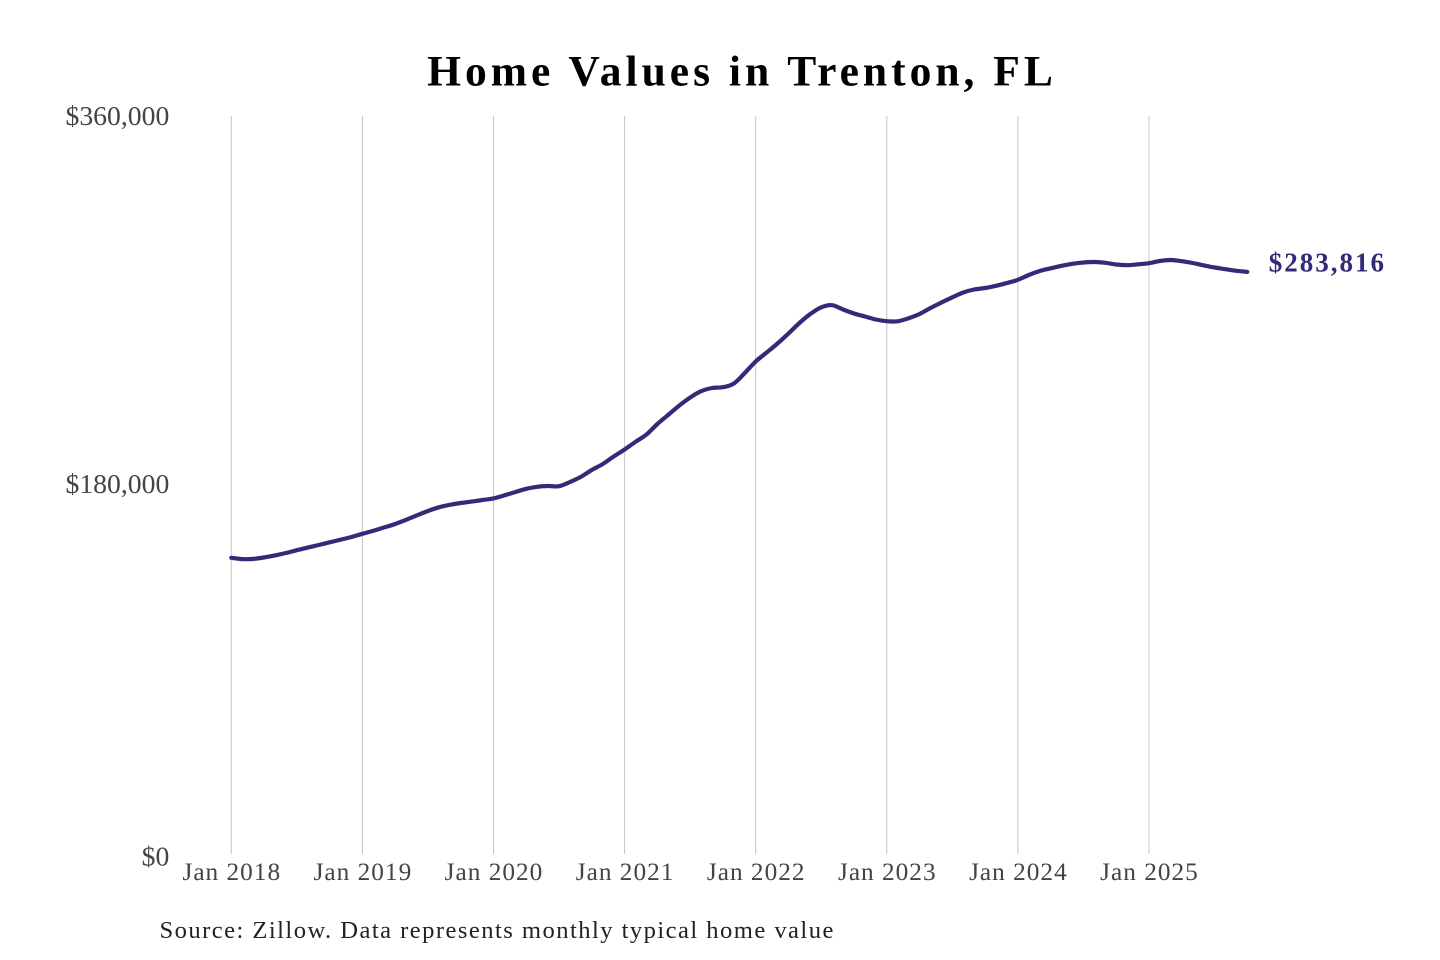 This screenshot has width=1440, height=960. I want to click on svg-text: Jan 2019, so click(363, 872).